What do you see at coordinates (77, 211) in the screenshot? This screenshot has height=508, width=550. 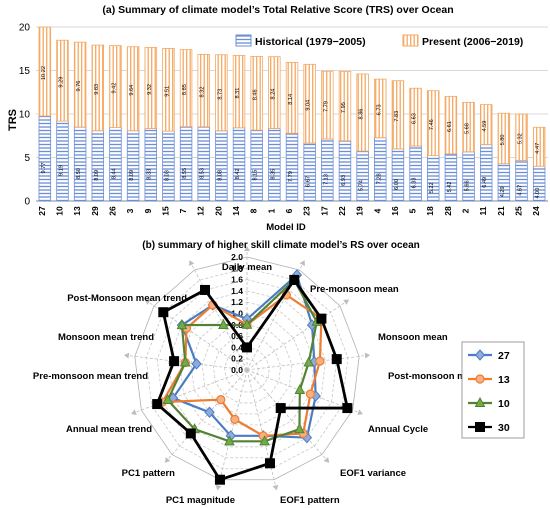 I see `bar-x-tick-label: 13` at bounding box center [77, 211].